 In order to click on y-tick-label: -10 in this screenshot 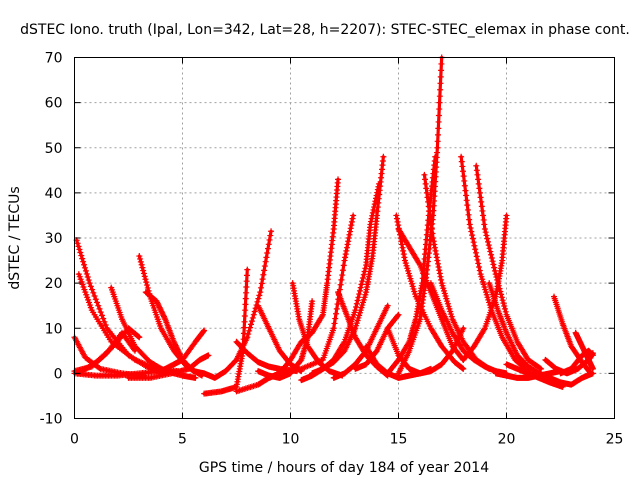, I will do `click(51, 420)`.